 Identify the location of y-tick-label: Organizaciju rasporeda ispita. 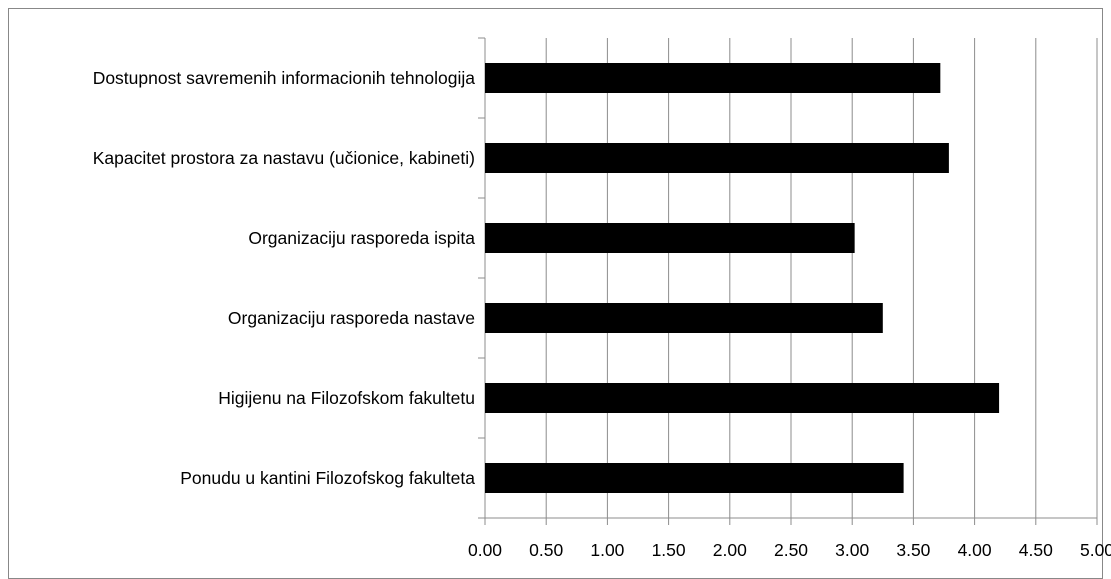
(250, 238).